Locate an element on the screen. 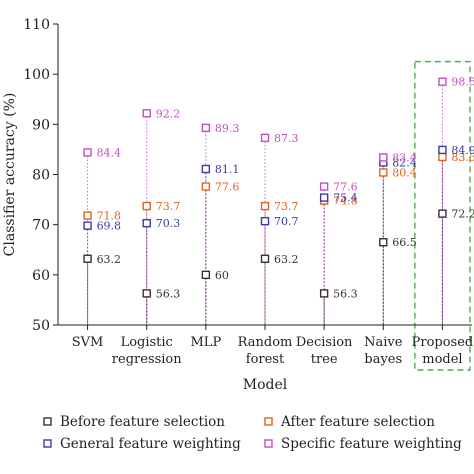 The image size is (474, 474). legend-label: Before feature selection is located at coordinates (142, 422).